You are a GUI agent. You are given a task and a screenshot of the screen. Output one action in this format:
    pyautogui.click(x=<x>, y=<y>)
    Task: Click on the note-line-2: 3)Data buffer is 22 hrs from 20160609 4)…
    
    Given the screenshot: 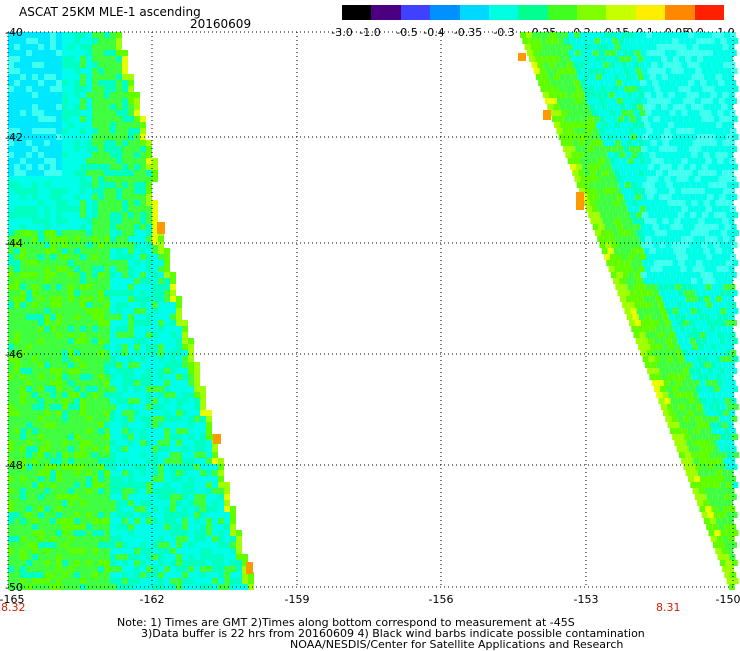 What is the action you would take?
    pyautogui.click(x=393, y=633)
    